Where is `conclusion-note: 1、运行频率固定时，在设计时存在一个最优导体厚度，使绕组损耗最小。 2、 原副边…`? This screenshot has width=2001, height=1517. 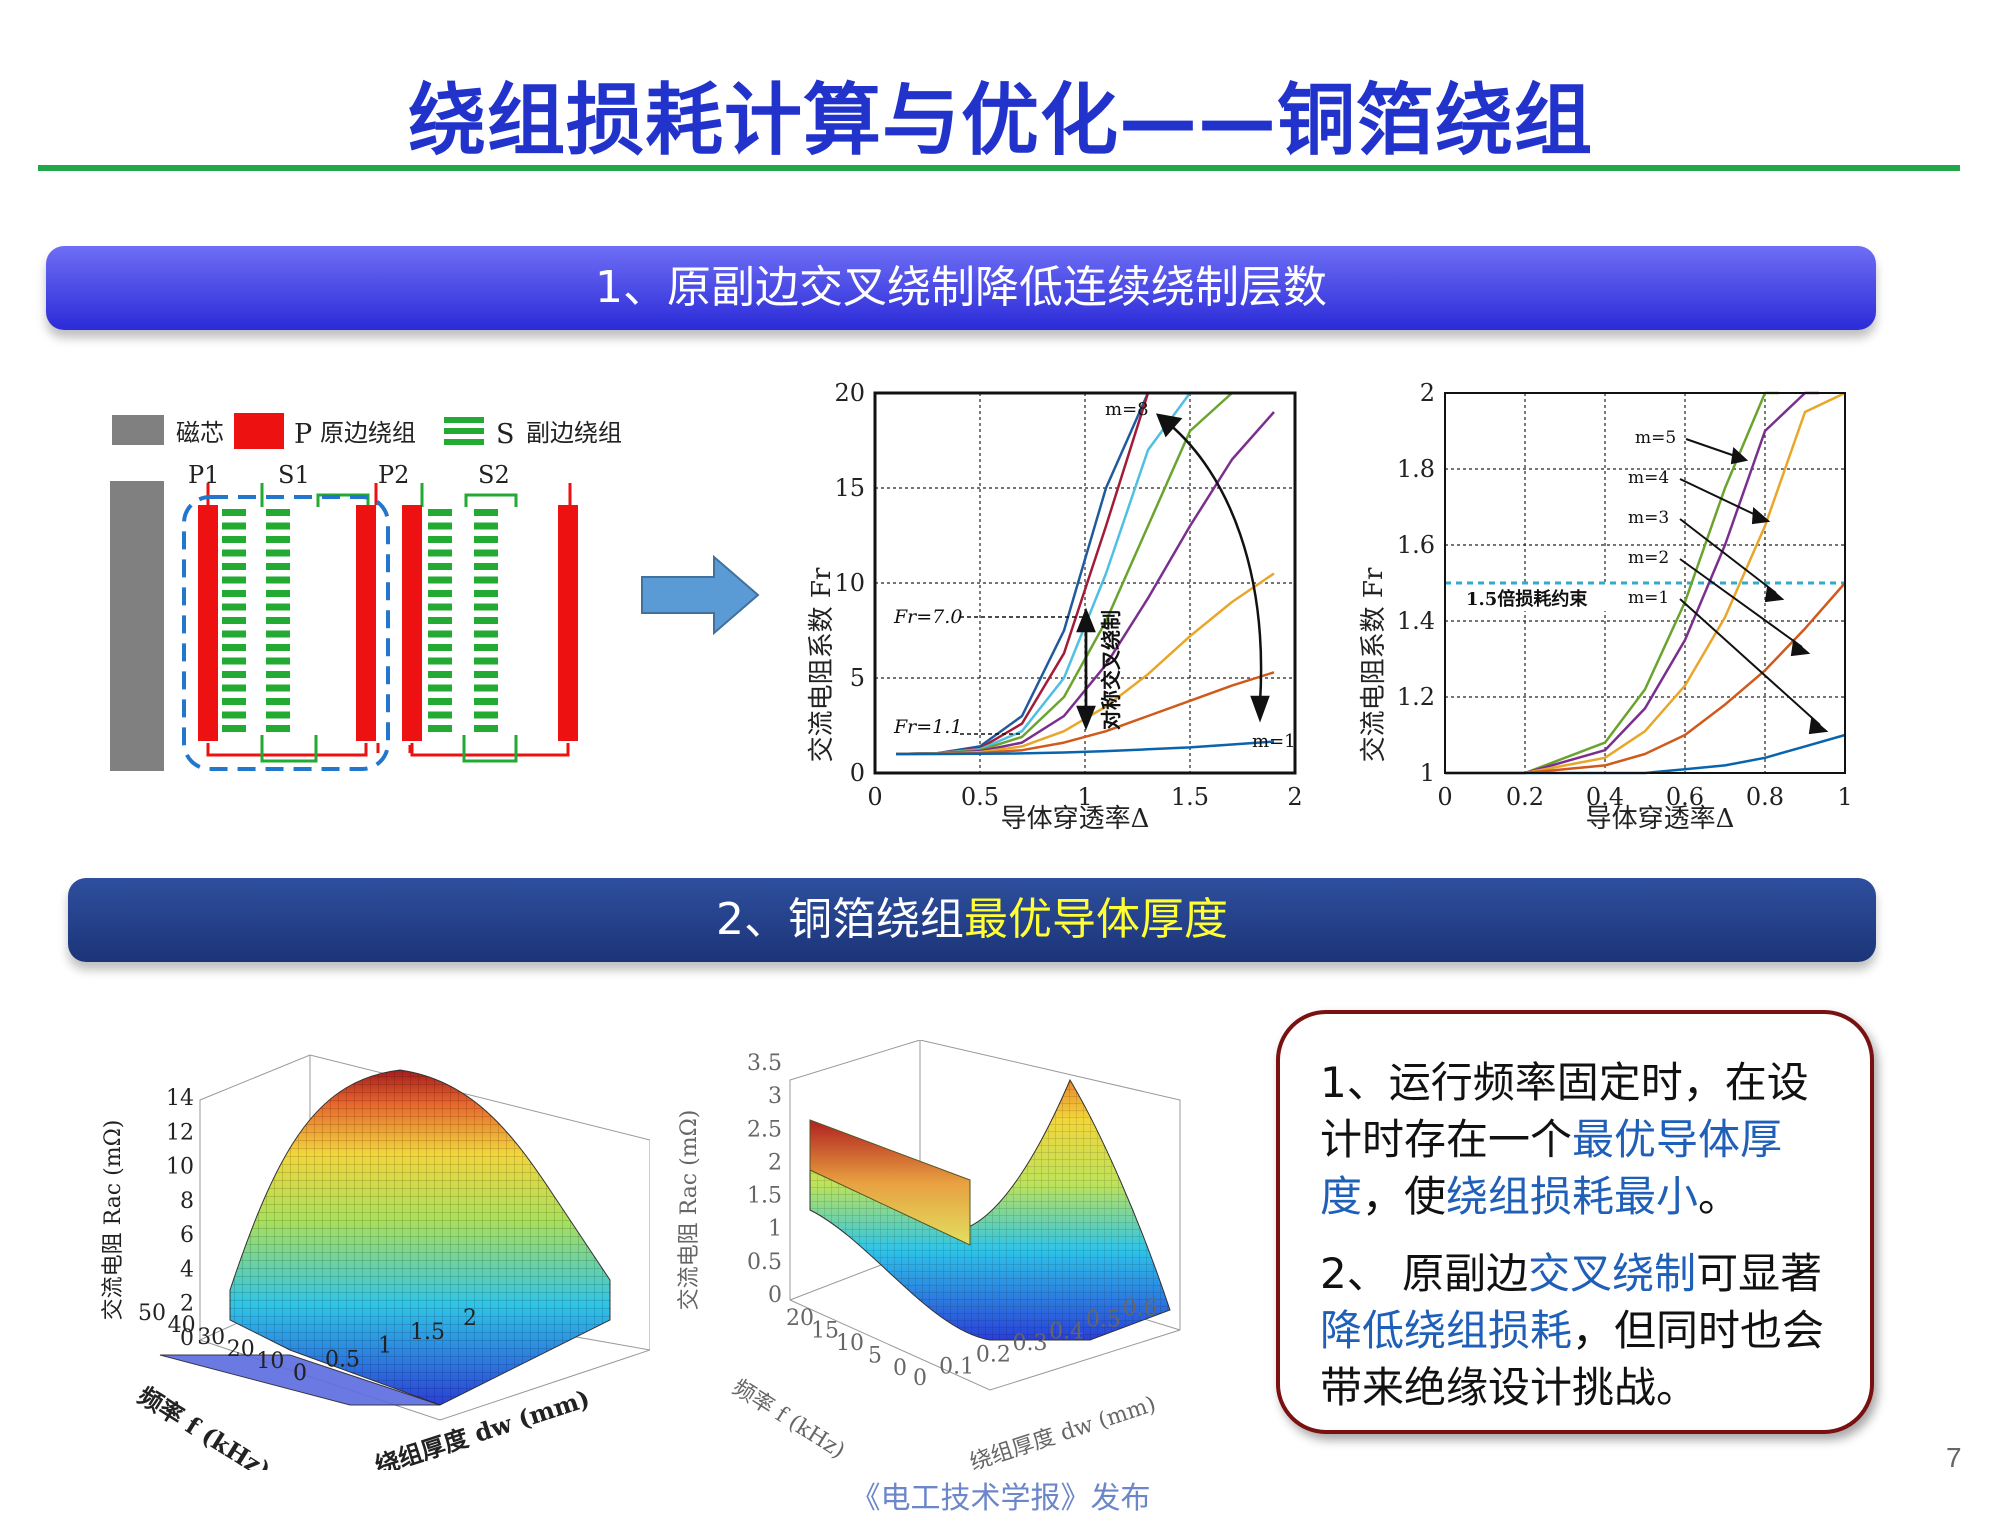 conclusion-note: 1、运行频率固定时，在设计时存在一个最优导体厚度，使绕组损耗最小。 2、 原副边… is located at coordinates (1575, 1222).